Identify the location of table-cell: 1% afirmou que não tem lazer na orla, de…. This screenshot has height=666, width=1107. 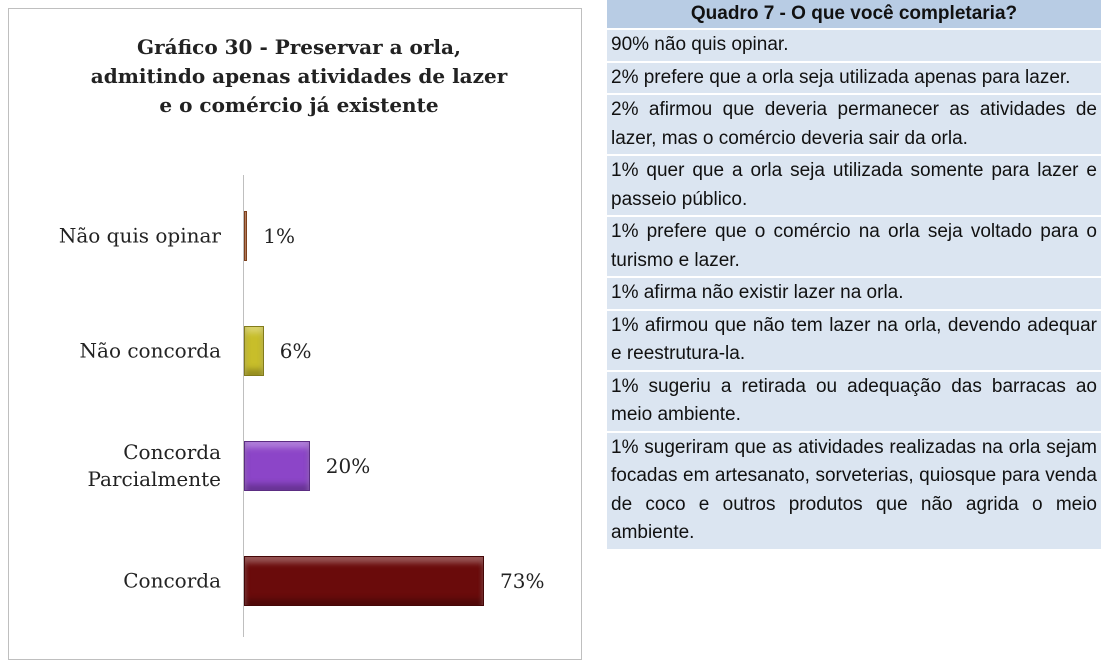
(854, 340).